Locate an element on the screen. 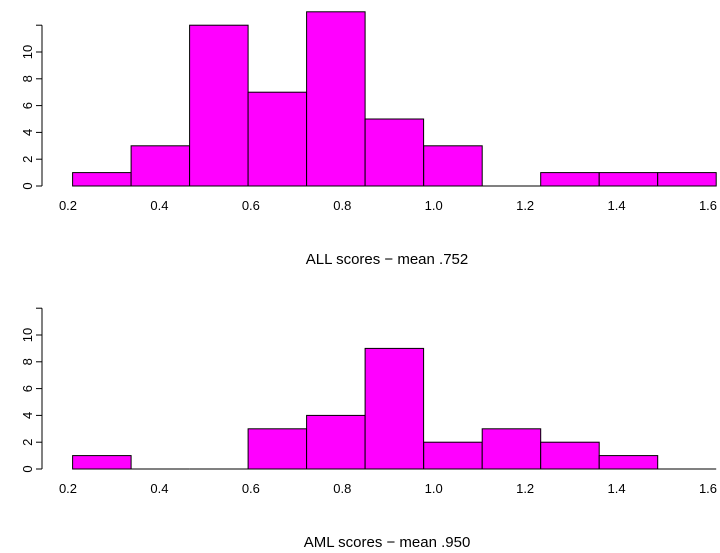  x-axis-label: ALL scores − mean .752 is located at coordinates (387, 259).